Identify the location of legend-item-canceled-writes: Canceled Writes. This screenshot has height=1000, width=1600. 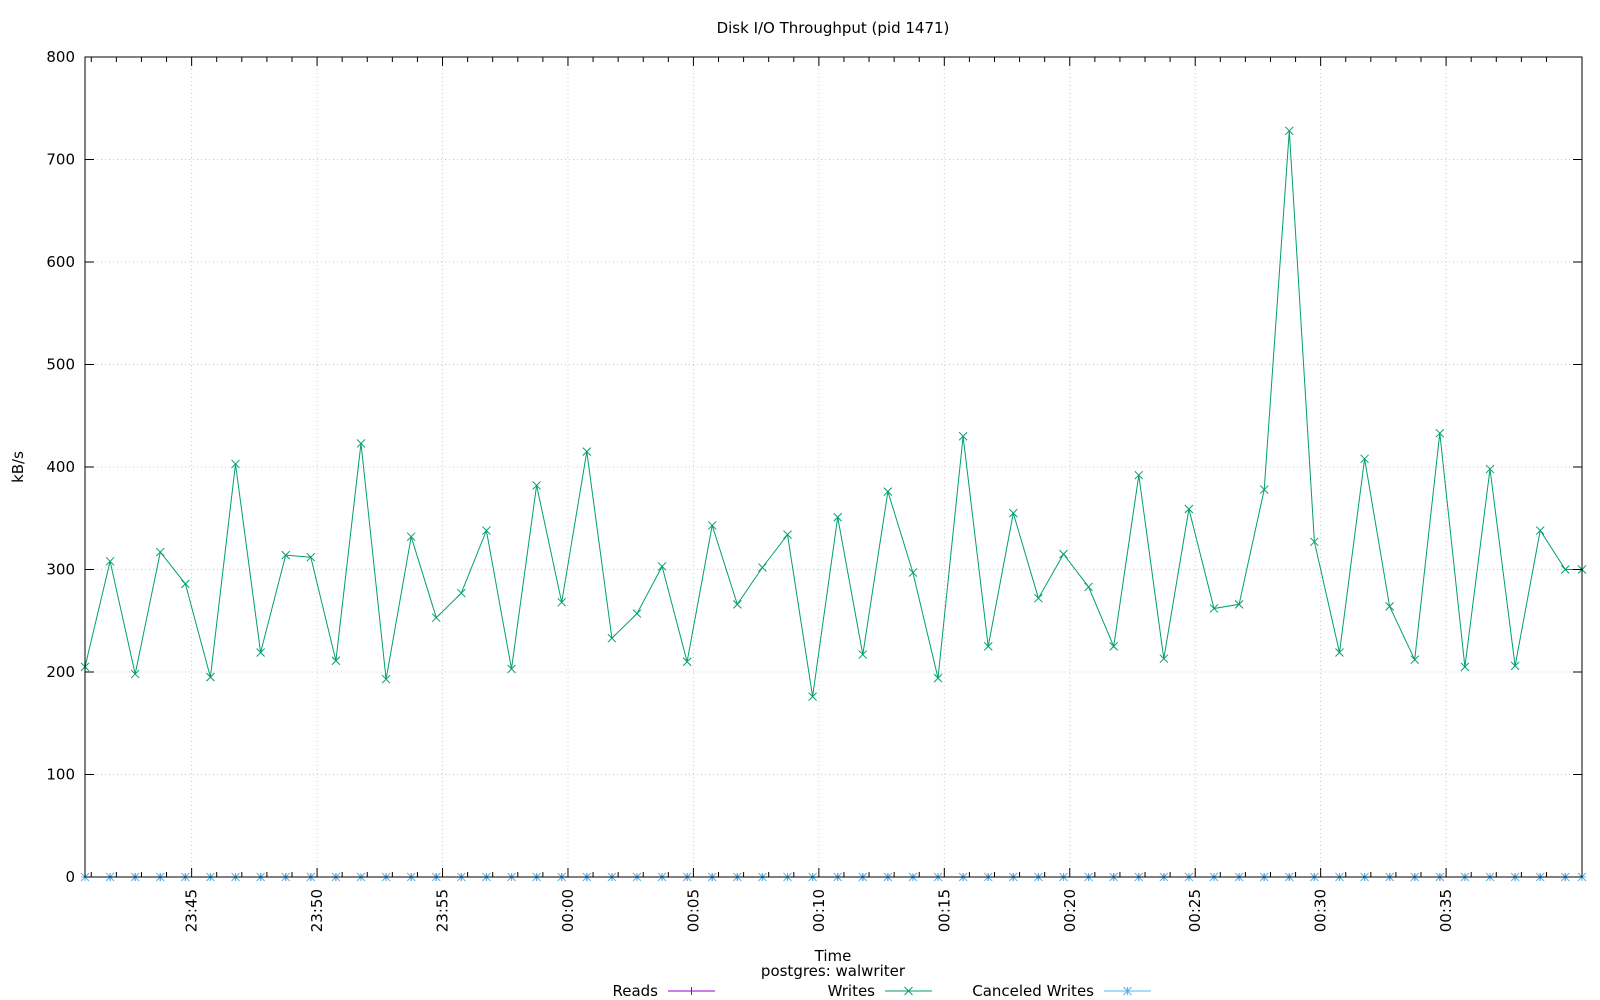
(1061, 991).